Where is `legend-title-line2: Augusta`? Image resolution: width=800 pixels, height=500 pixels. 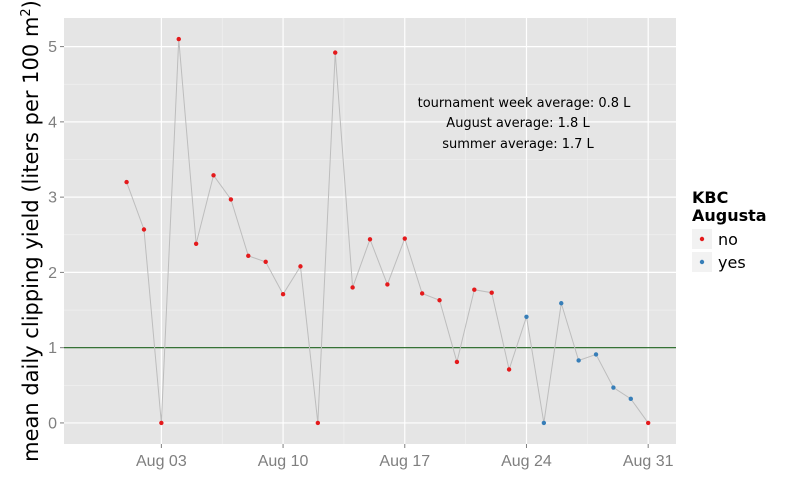 legend-title-line2: Augusta is located at coordinates (729, 215).